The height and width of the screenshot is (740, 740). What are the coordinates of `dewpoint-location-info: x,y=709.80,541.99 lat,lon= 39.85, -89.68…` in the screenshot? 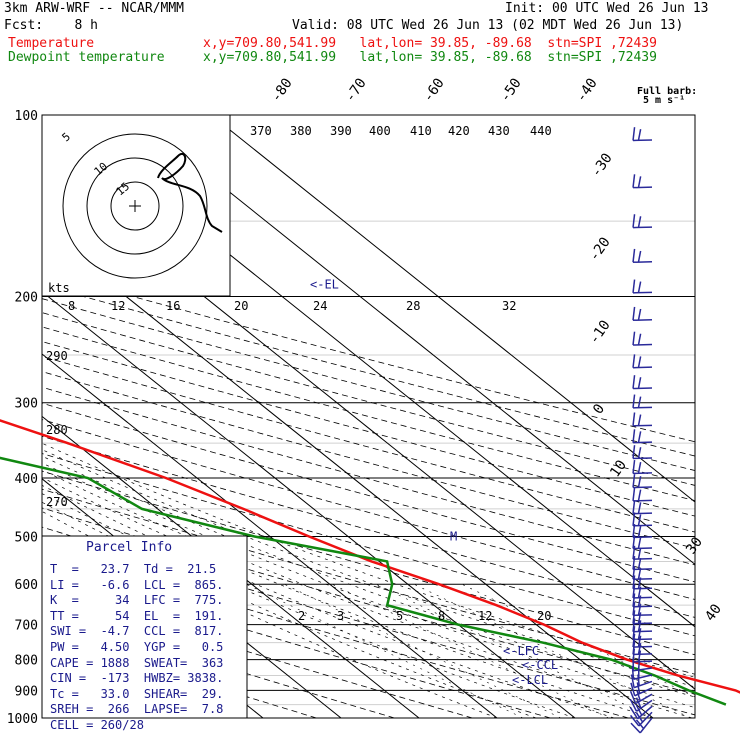 It's located at (430, 57).